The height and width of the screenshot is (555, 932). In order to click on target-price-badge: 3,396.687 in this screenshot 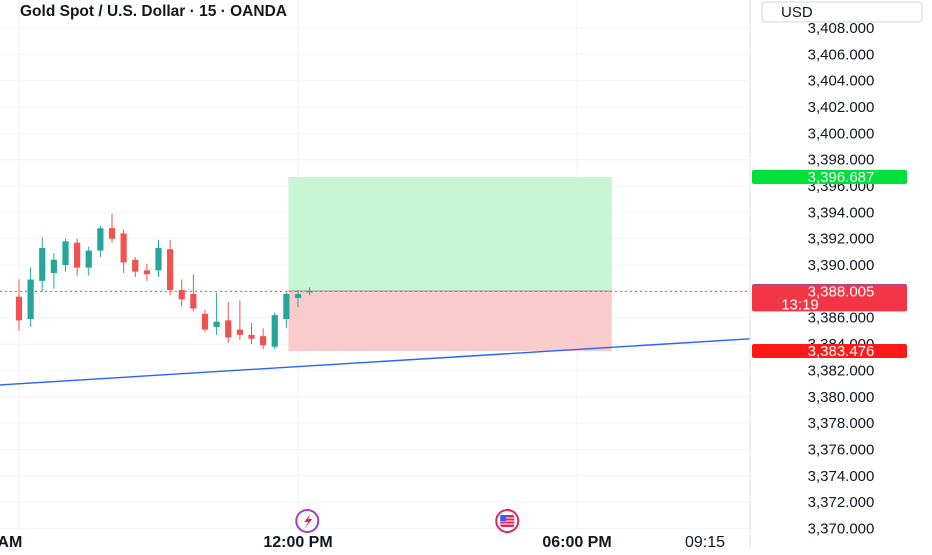, I will do `click(829, 177)`.